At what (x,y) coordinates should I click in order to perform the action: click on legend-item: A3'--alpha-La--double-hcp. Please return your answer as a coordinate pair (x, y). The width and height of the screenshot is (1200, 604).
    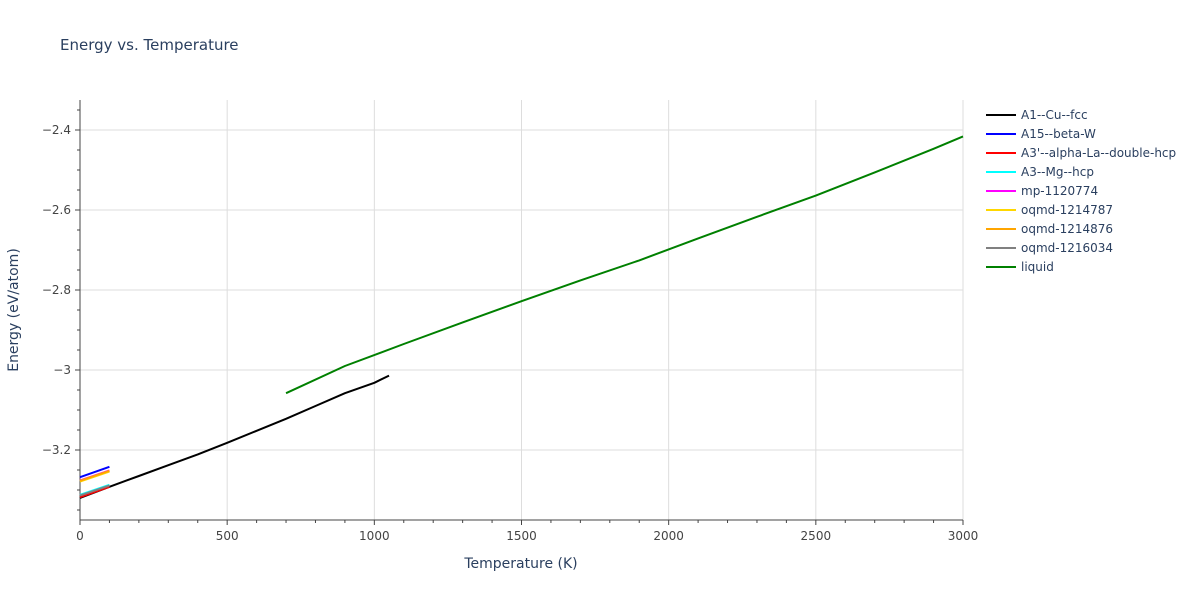
    Looking at the image, I should click on (1081, 153).